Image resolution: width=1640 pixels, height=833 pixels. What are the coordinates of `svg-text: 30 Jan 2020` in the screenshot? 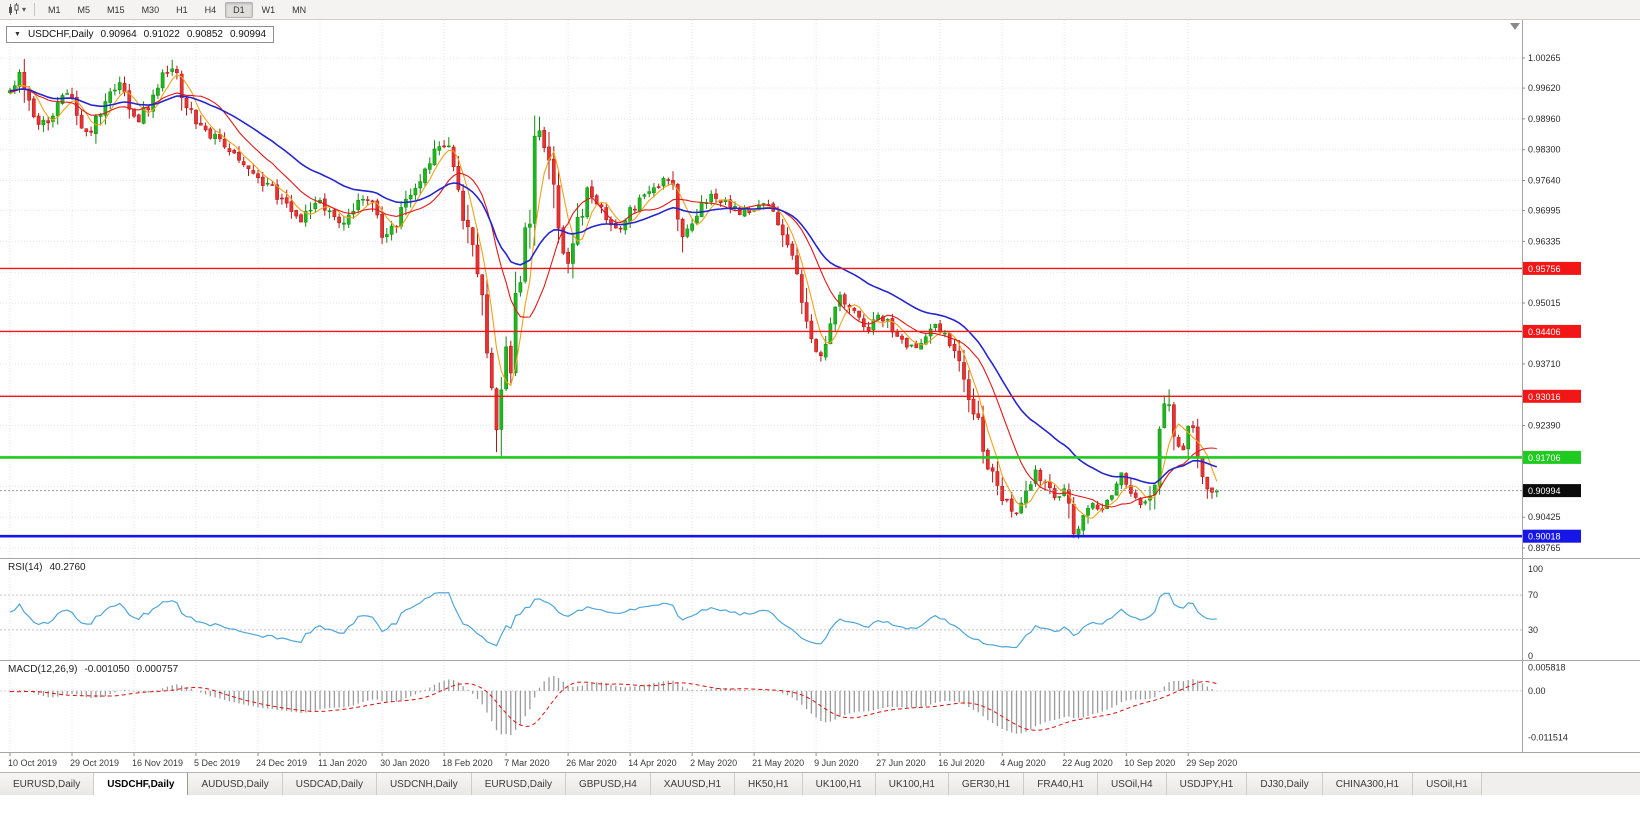 It's located at (405, 763).